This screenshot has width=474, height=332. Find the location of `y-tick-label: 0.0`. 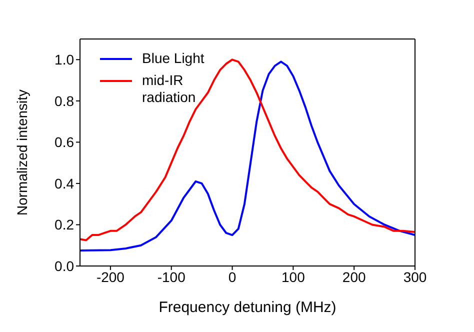

y-tick-label: 0.0 is located at coordinates (64, 266).